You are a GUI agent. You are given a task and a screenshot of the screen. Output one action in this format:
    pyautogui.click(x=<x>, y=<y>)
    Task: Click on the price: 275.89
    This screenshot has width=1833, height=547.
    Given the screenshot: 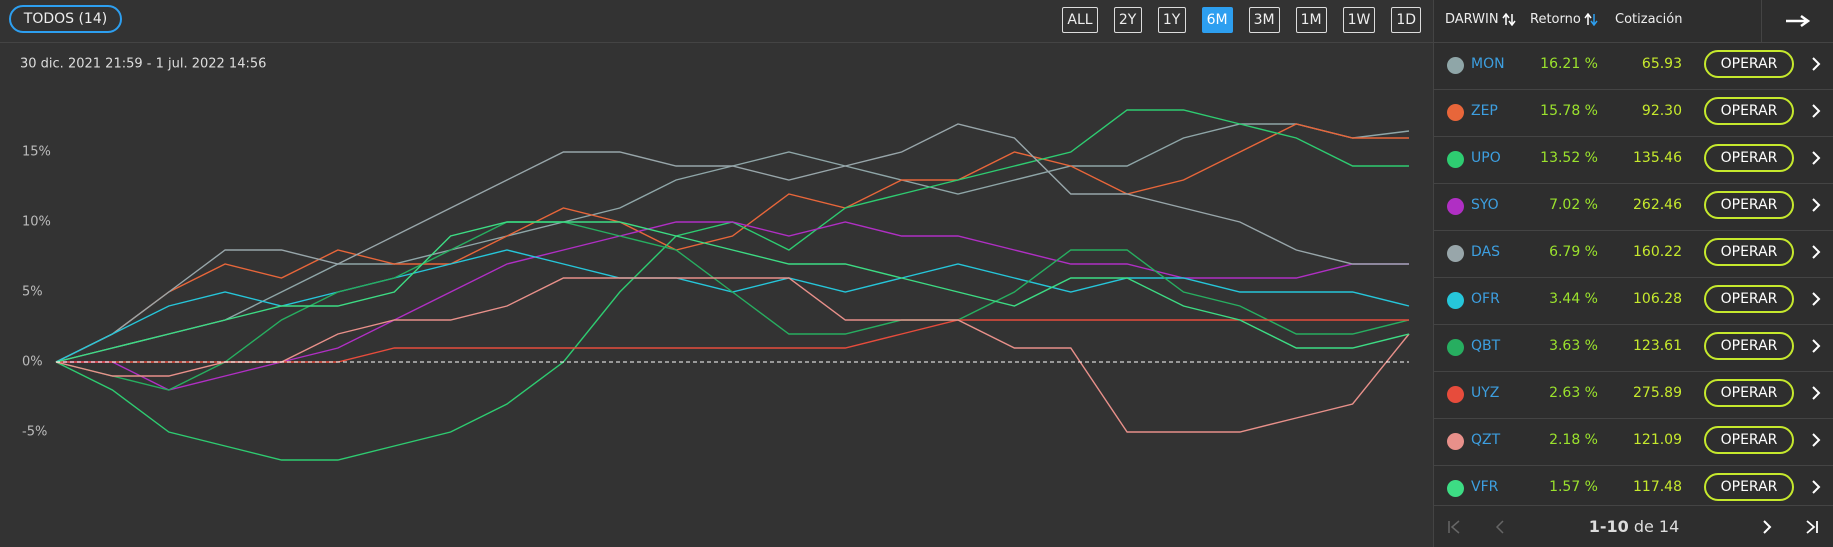 What is the action you would take?
    pyautogui.click(x=1657, y=393)
    